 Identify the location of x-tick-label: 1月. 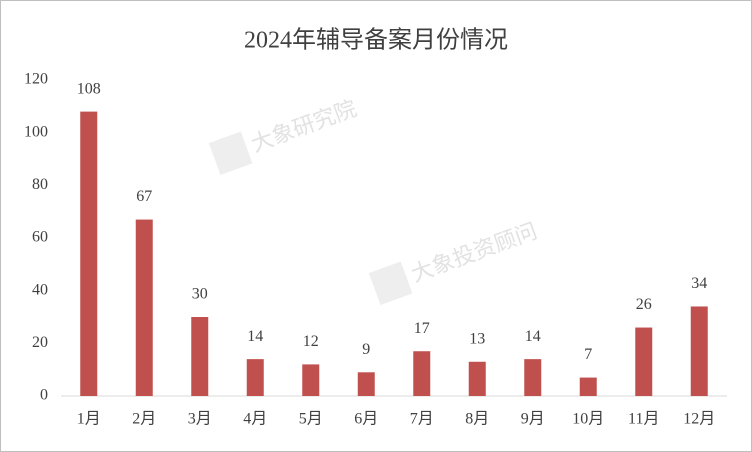
(89, 419).